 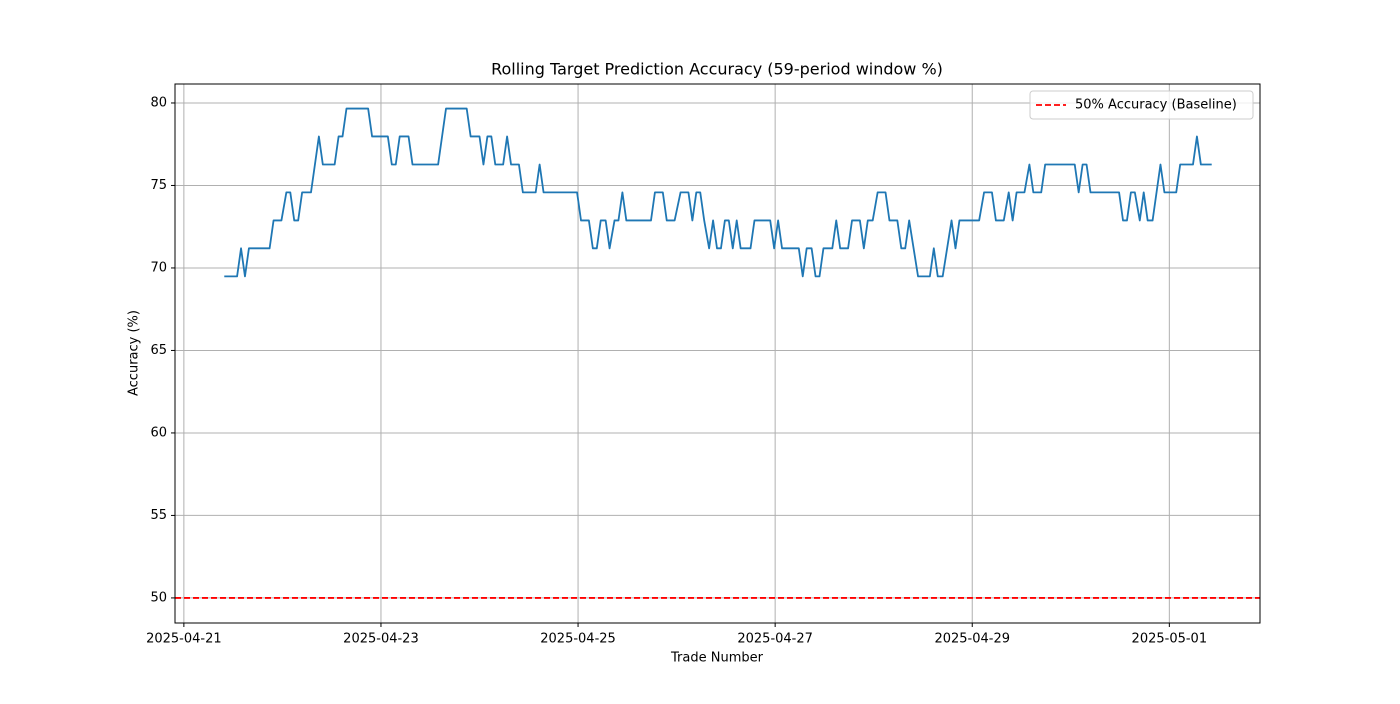 What do you see at coordinates (158, 515) in the screenshot?
I see `y-tick-label: 55` at bounding box center [158, 515].